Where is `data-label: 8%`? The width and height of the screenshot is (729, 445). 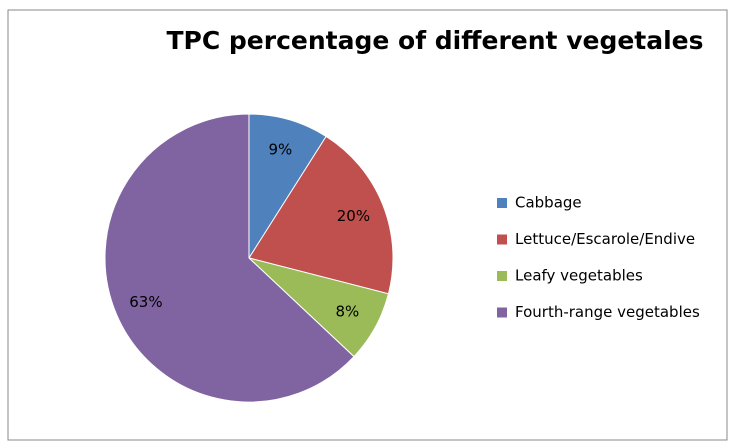 data-label: 8% is located at coordinates (348, 312).